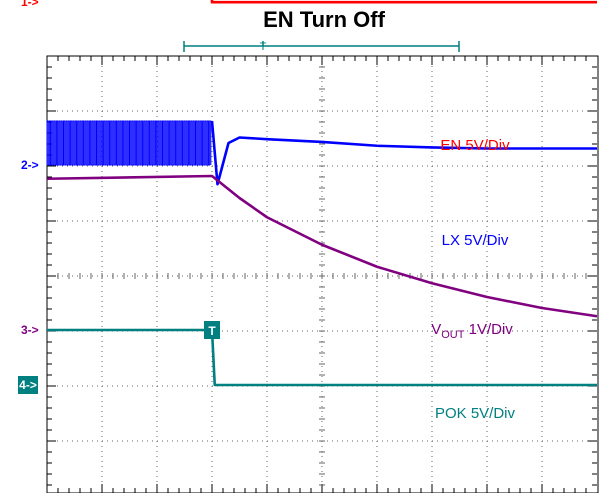  Describe the element at coordinates (475, 145) in the screenshot. I see `en-5v-div-label: EN 5V/Div` at that location.